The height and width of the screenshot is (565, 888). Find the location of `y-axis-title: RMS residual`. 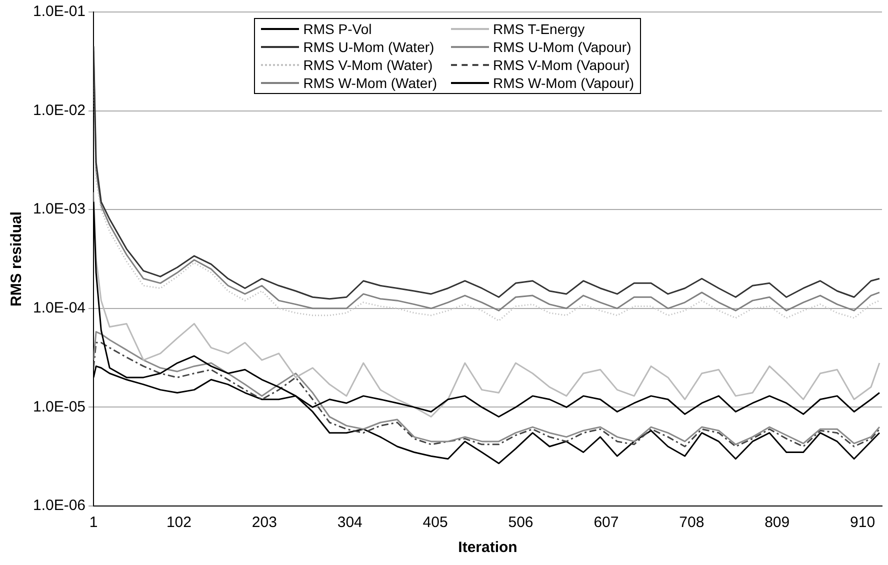

y-axis-title: RMS residual is located at coordinates (17, 259).